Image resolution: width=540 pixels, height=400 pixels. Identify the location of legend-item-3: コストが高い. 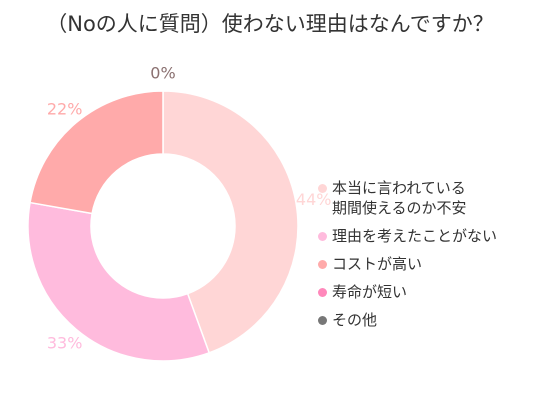
(429, 264).